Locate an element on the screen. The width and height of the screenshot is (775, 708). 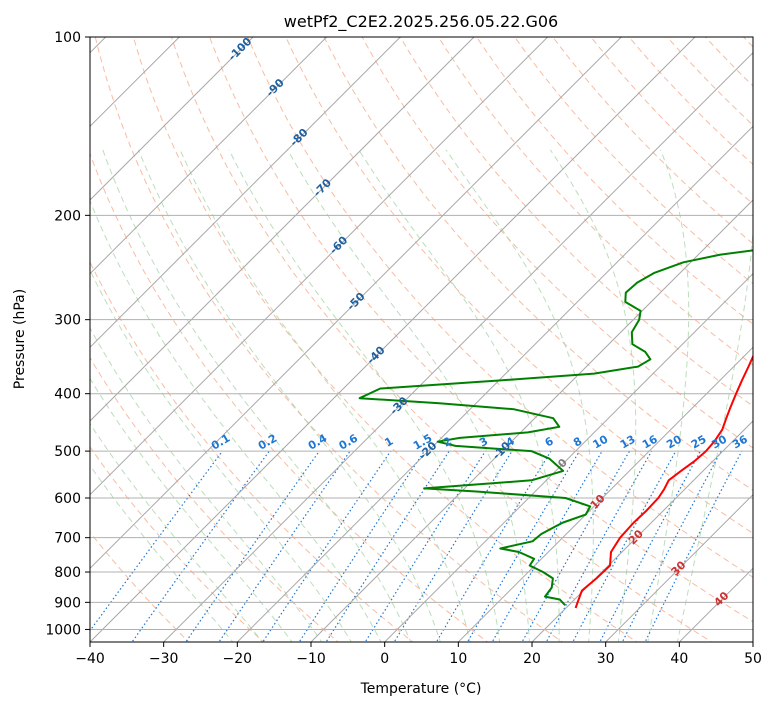
y-axis-label: Pressure (hPa) is located at coordinates (20, 339).